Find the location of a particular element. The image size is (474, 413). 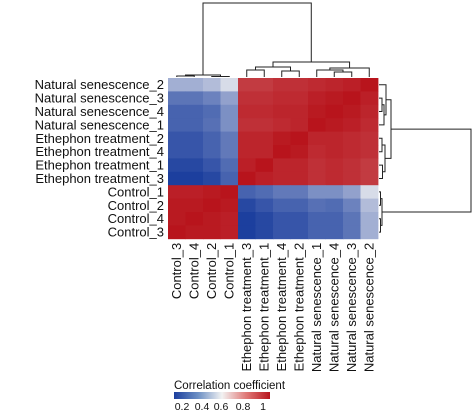

row-label: Ethephon treatment_2 is located at coordinates (99, 138).